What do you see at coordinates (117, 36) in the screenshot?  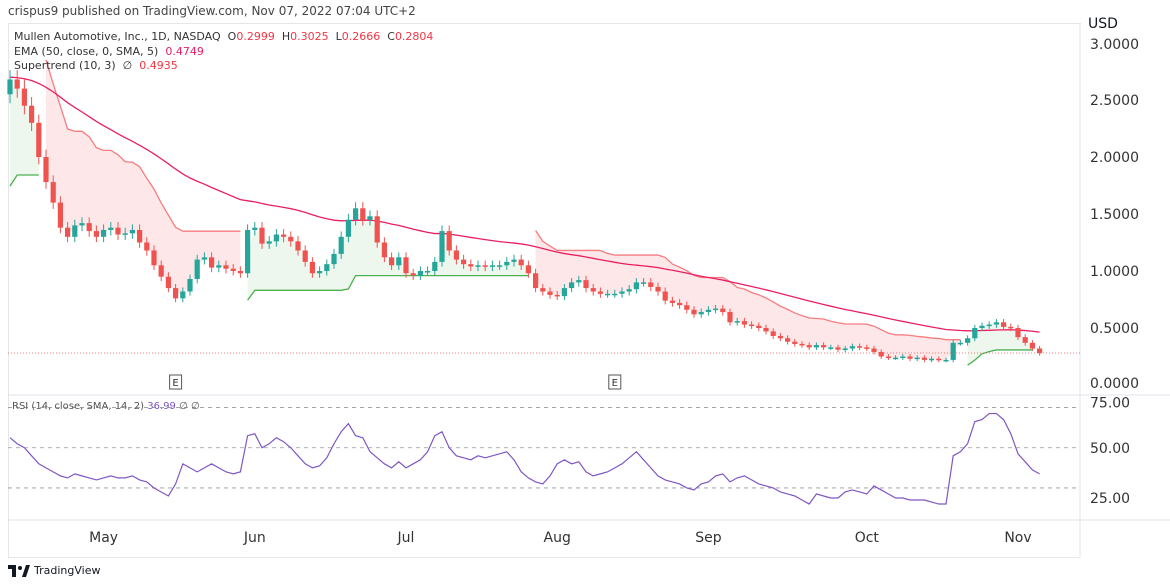 I see `symbol-name: Mullen Automotive, Inc., 1D, NASDAQ` at bounding box center [117, 36].